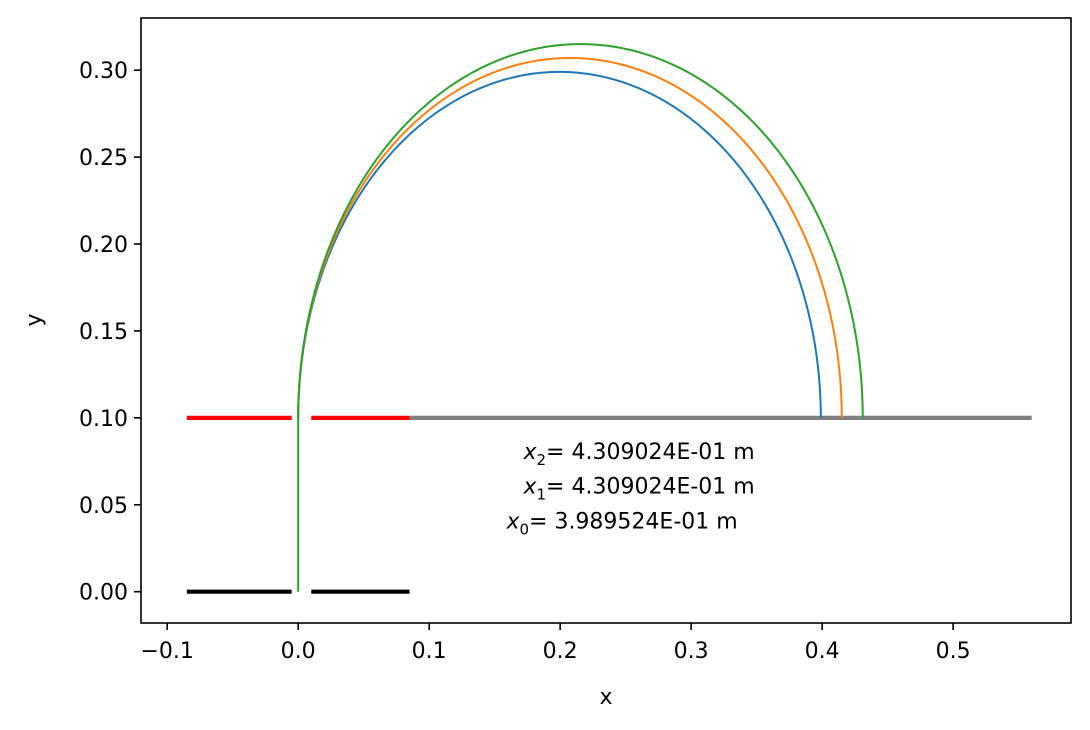 The height and width of the screenshot is (730, 1090). I want to click on y-tick-label-4: 0.20, so click(103, 245).